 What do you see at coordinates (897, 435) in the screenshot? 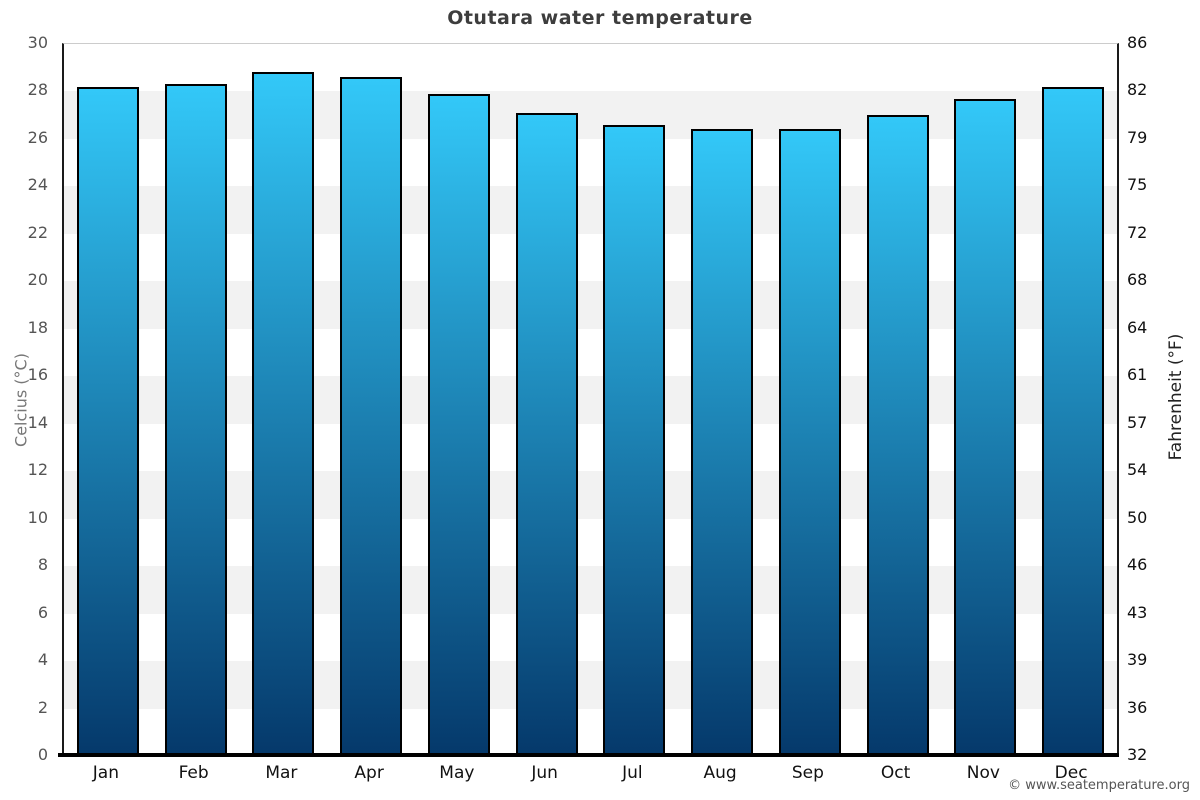
I see `bar-oct` at bounding box center [897, 435].